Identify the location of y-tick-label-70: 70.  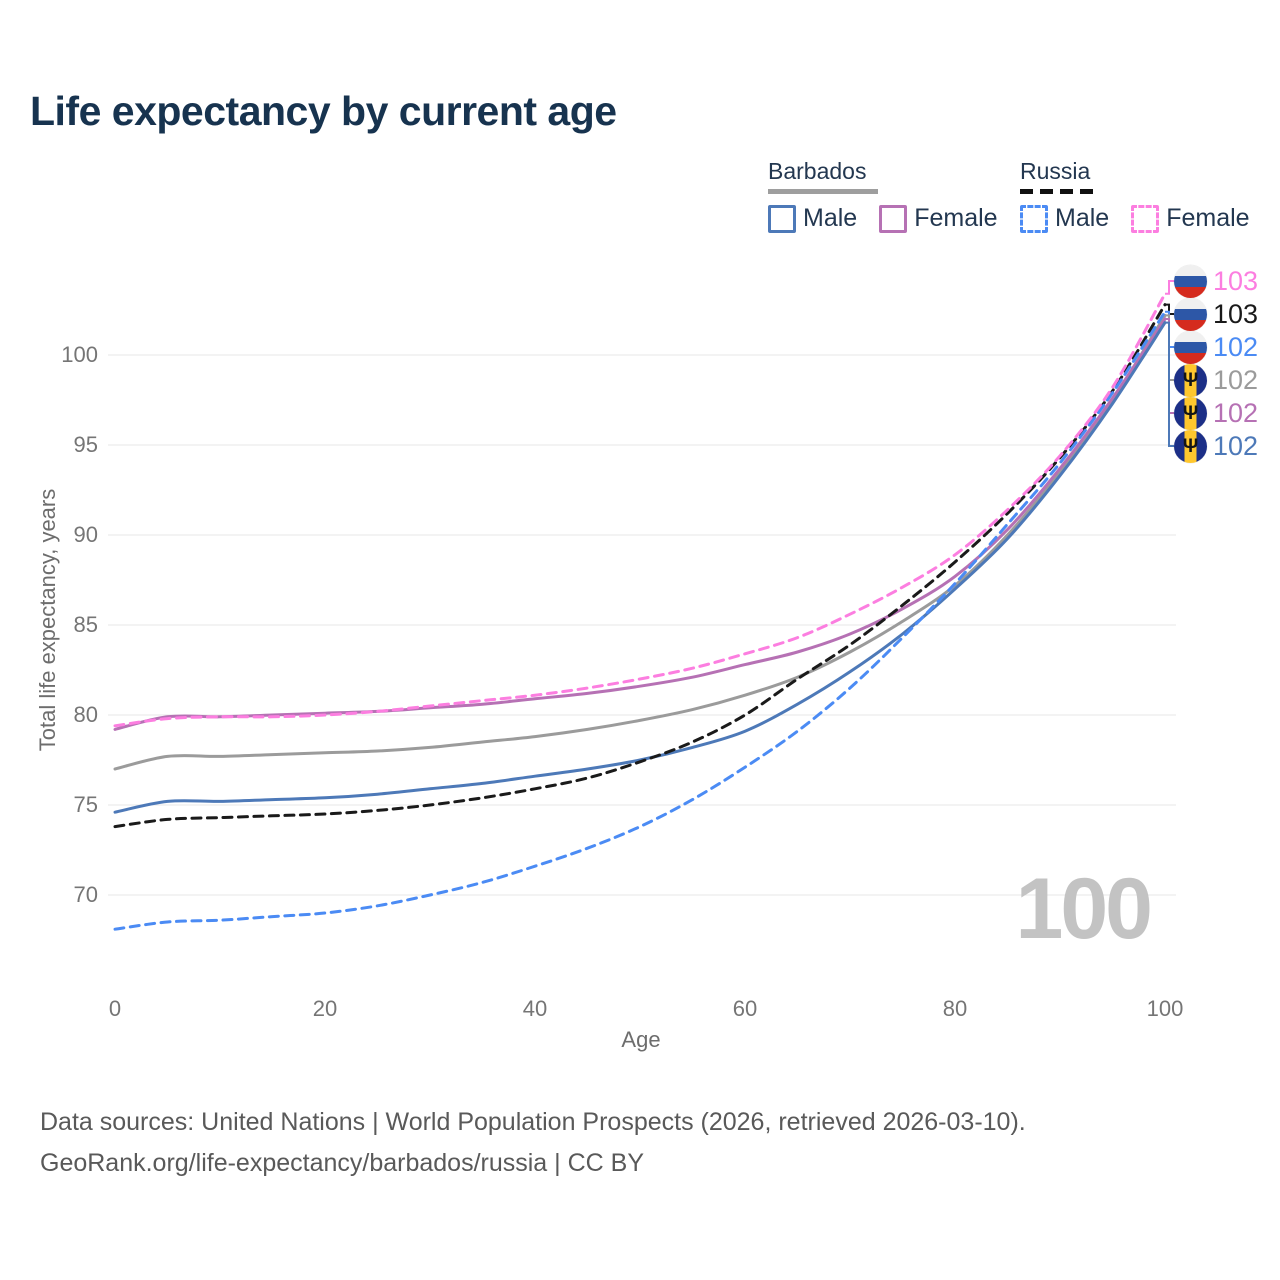
(85, 894).